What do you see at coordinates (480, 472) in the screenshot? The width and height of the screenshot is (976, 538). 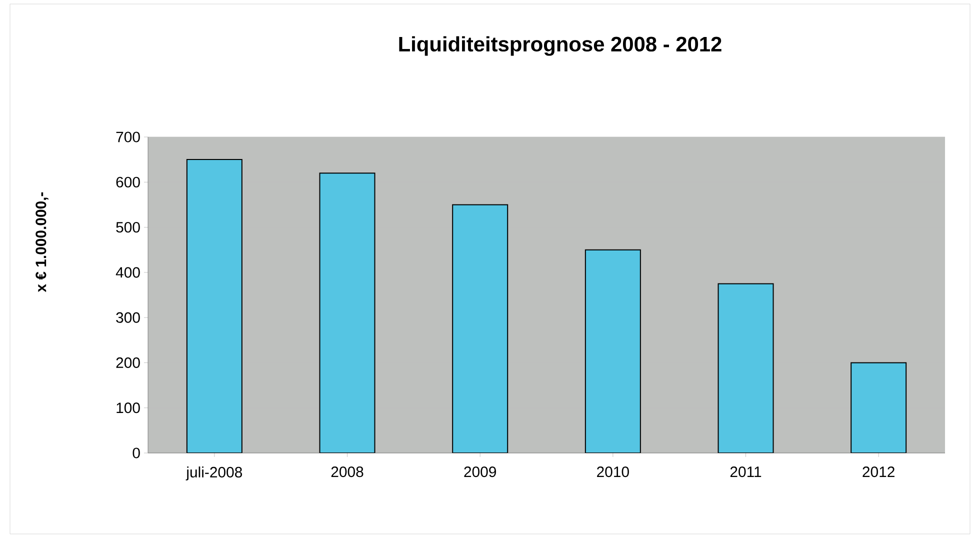 I see `x-tick-label: 2009` at bounding box center [480, 472].